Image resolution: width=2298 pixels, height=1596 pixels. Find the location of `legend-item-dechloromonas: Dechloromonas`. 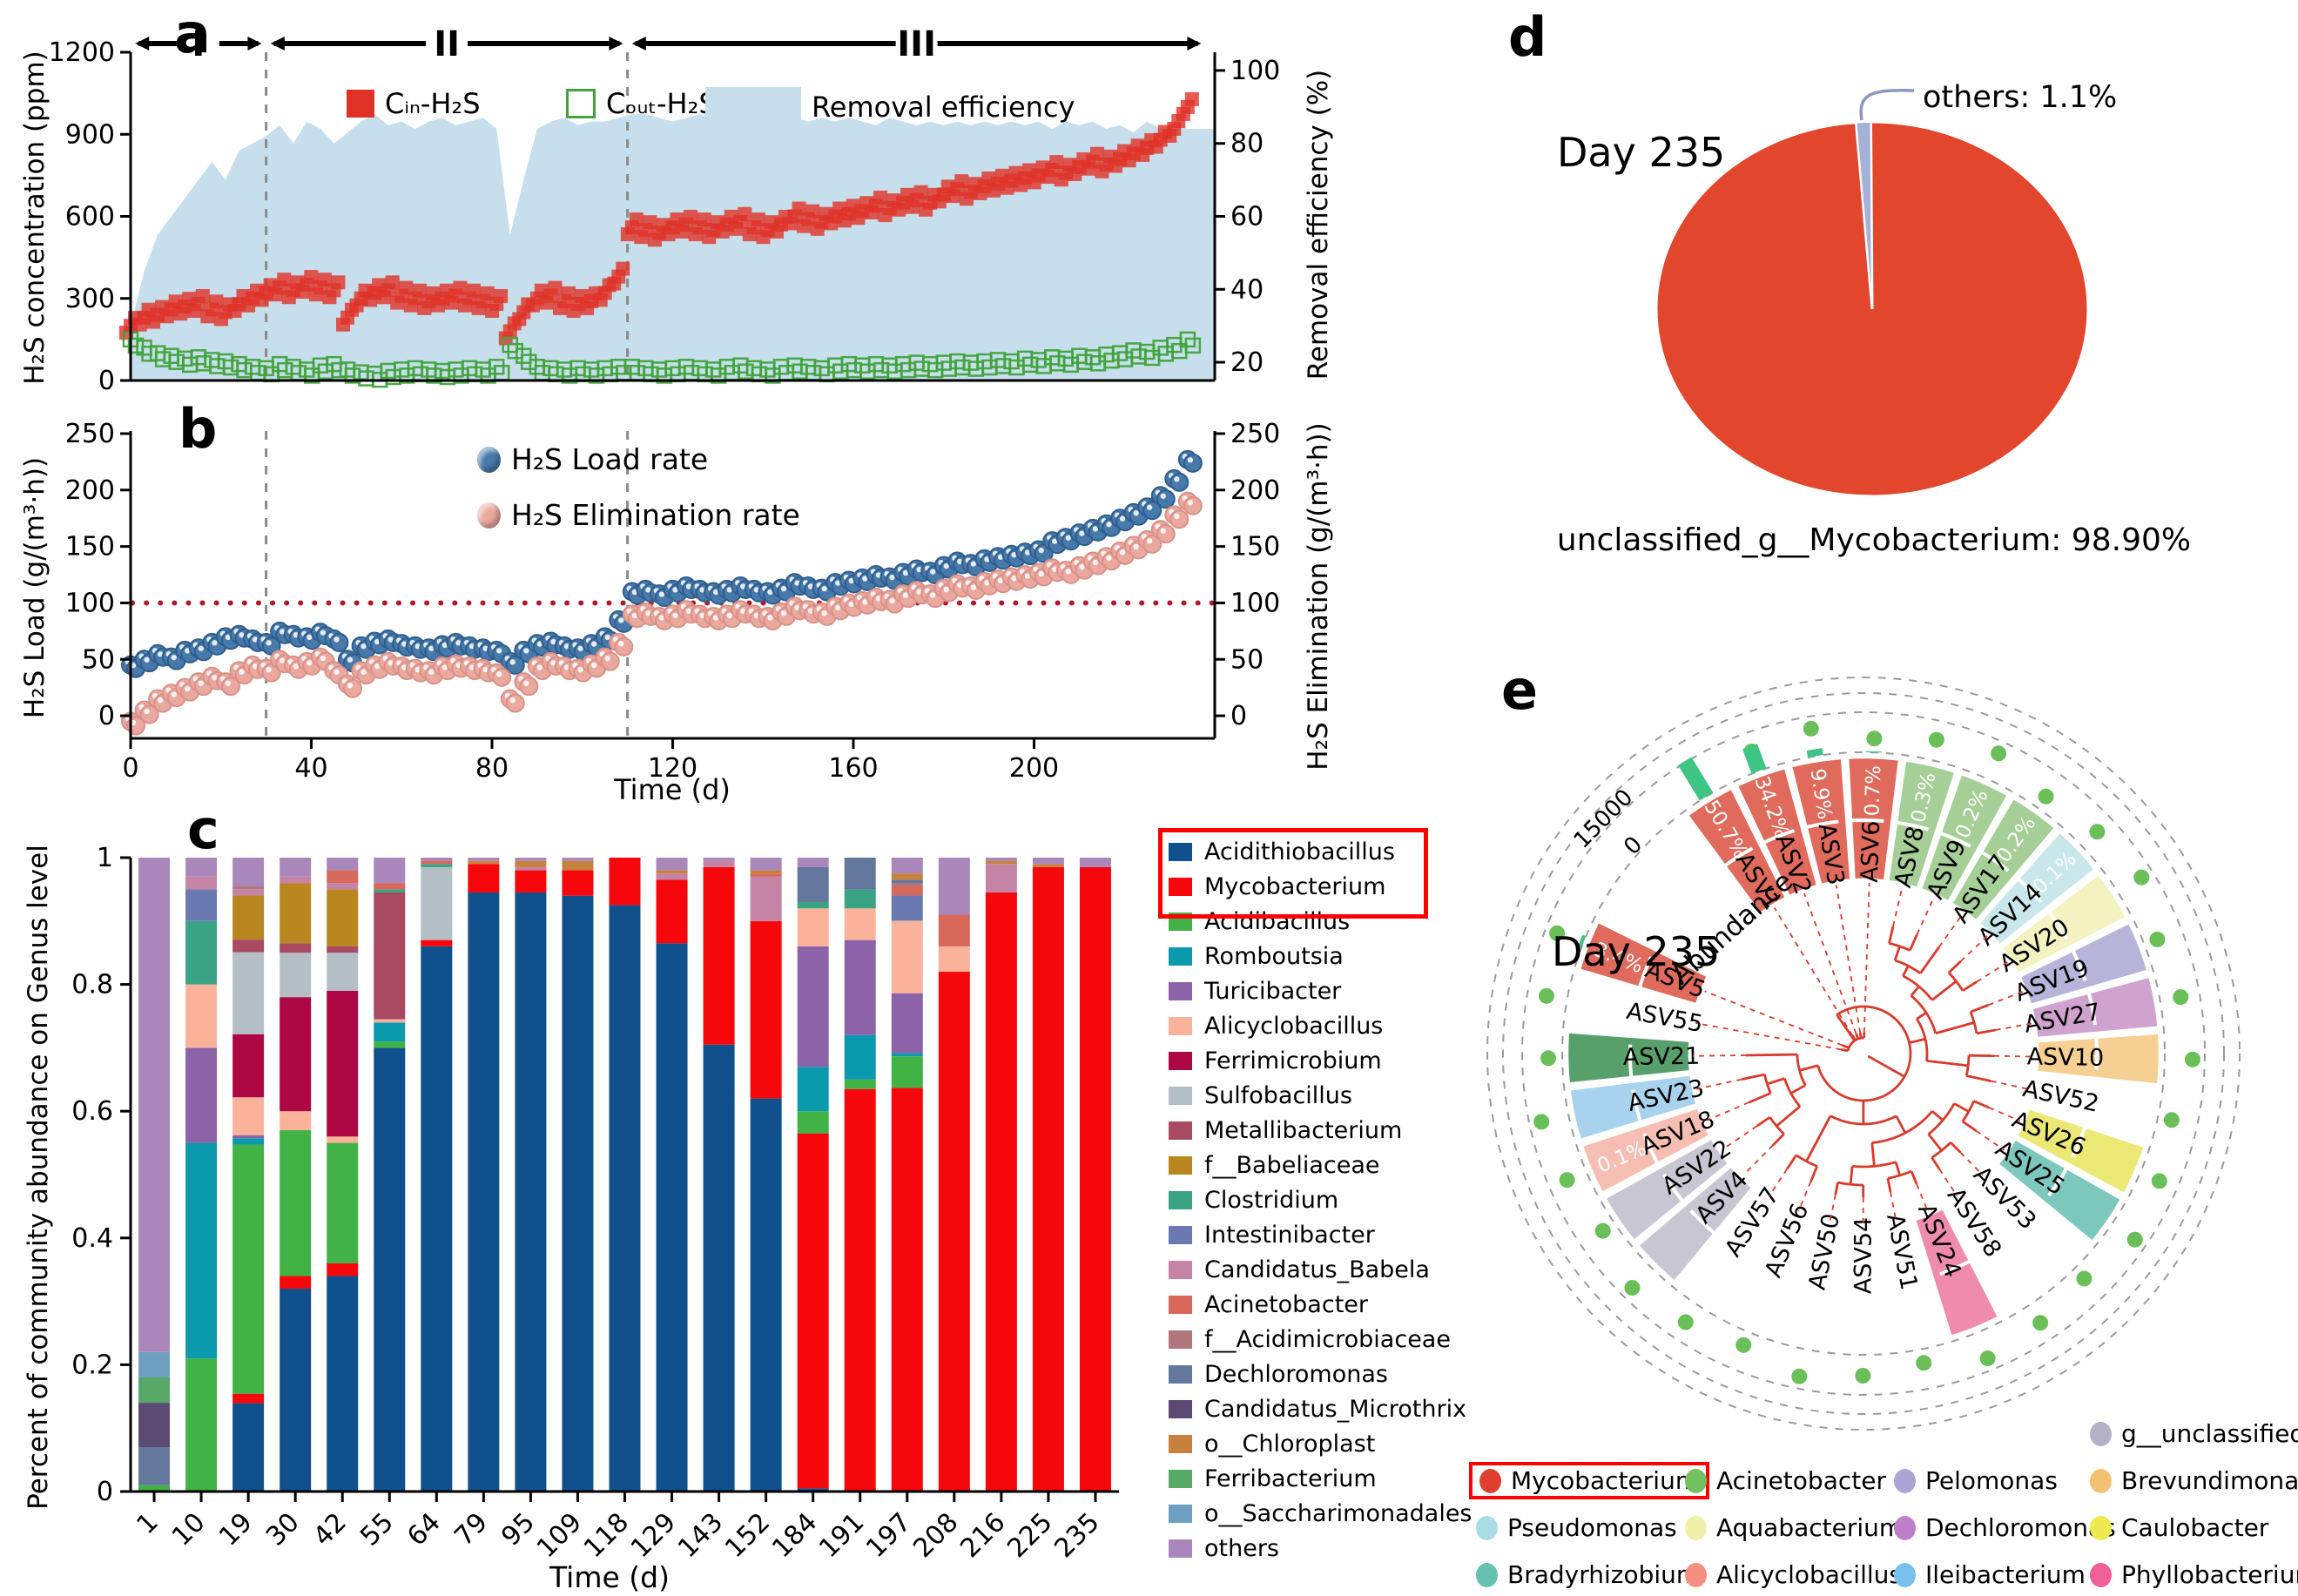

legend-item-dechloromonas: Dechloromonas is located at coordinates (2005, 1527).